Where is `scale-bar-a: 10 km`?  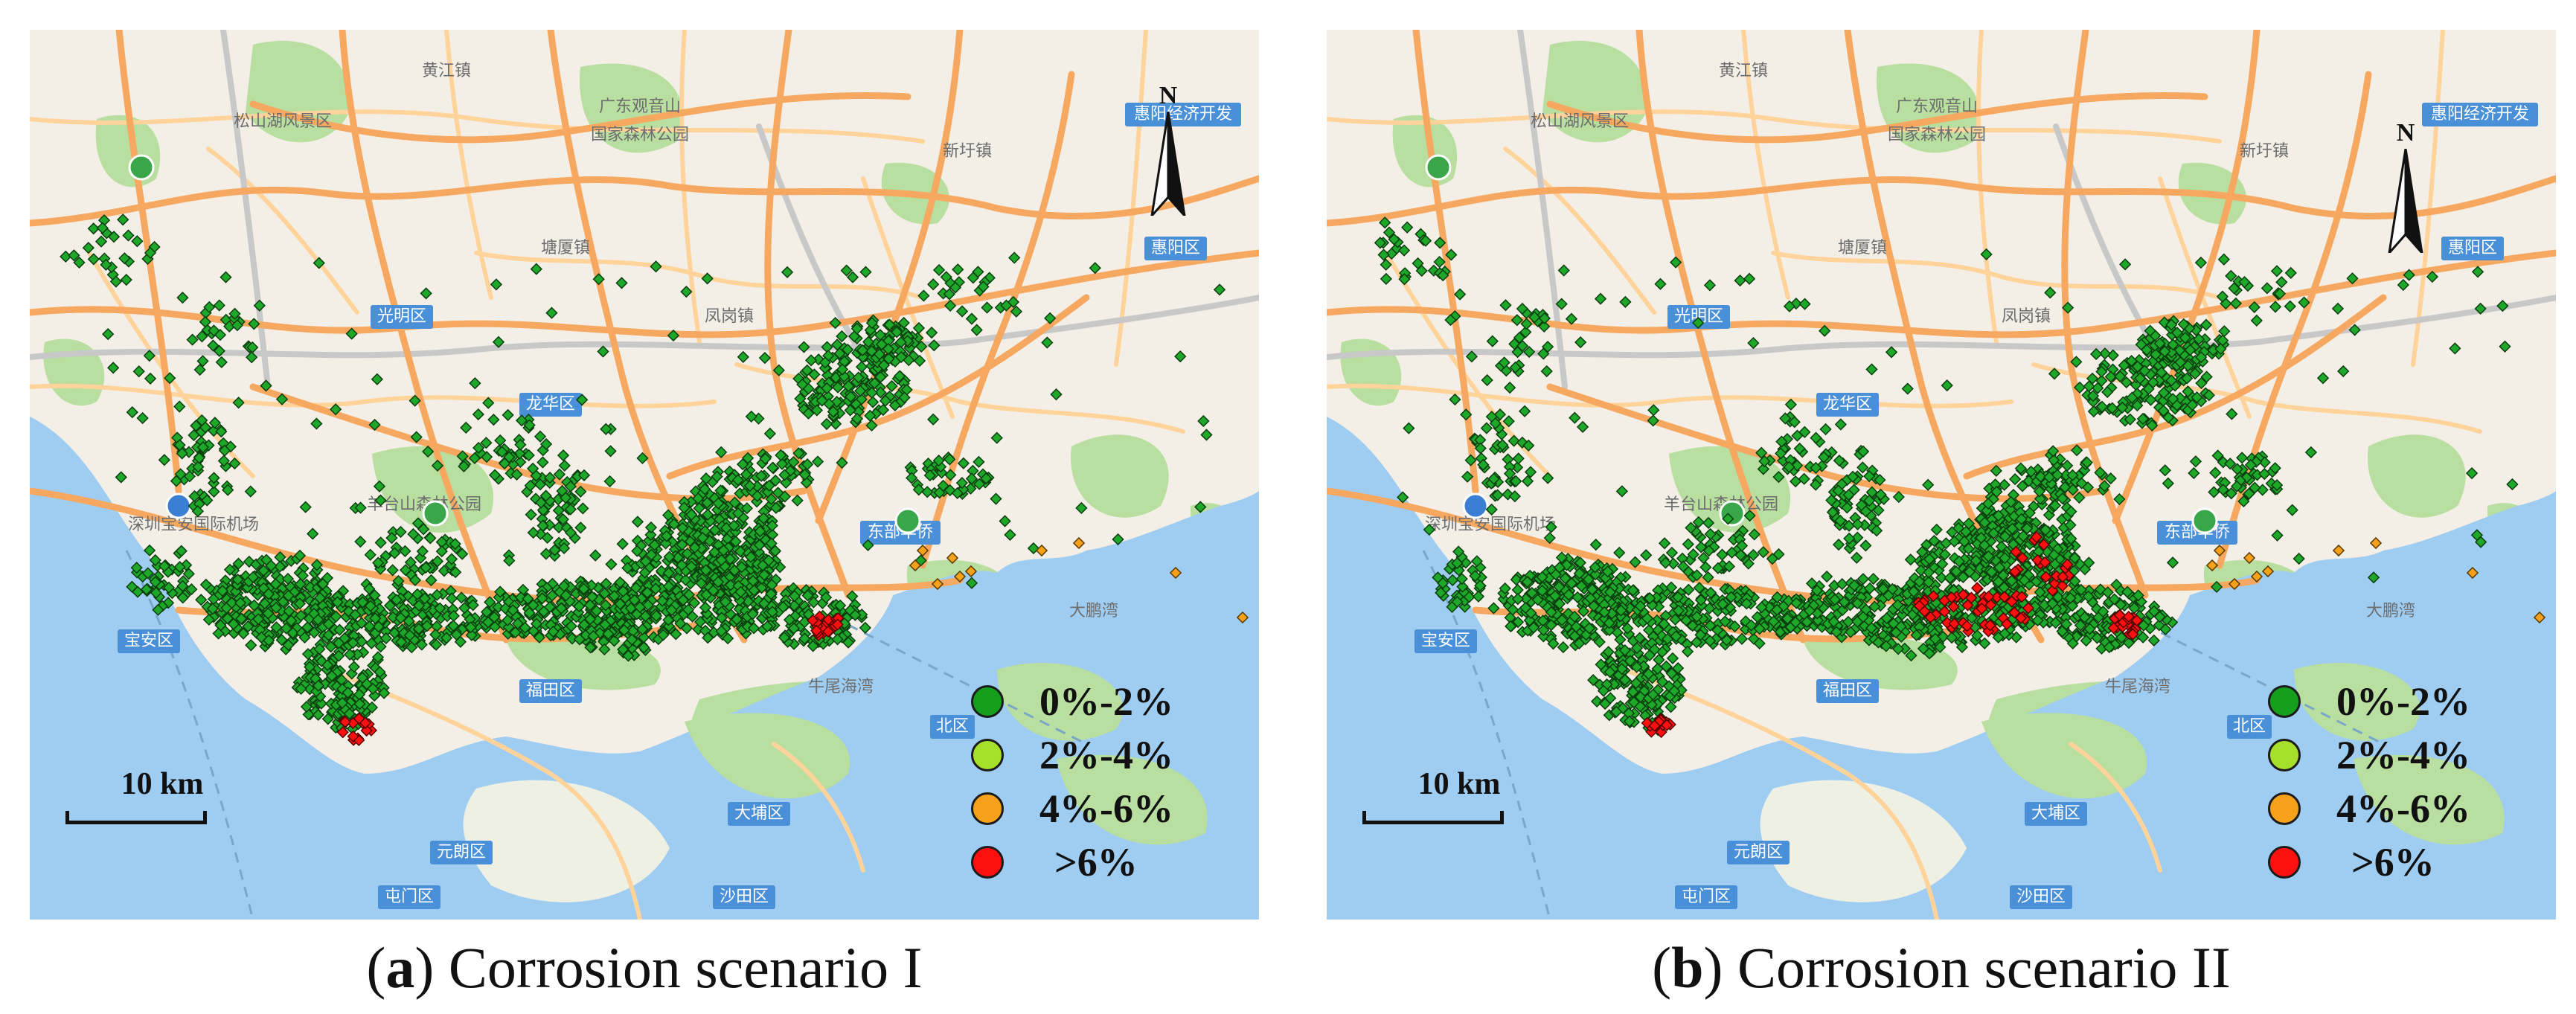 scale-bar-a: 10 km is located at coordinates (162, 799).